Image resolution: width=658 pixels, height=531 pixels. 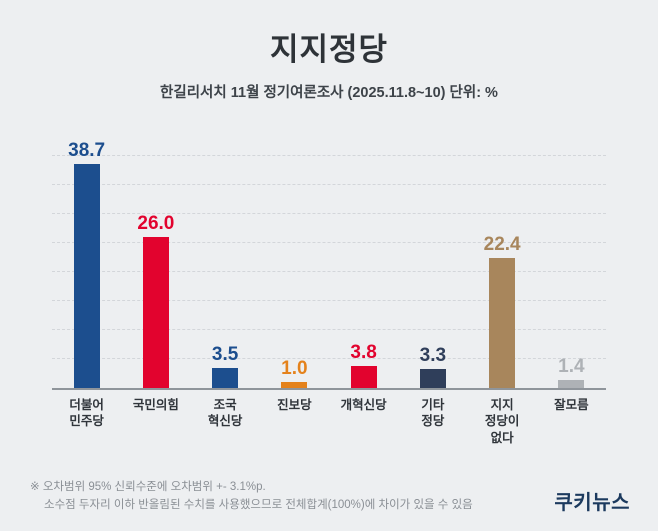 I want to click on x-axis-label: 진보당, so click(x=294, y=405).